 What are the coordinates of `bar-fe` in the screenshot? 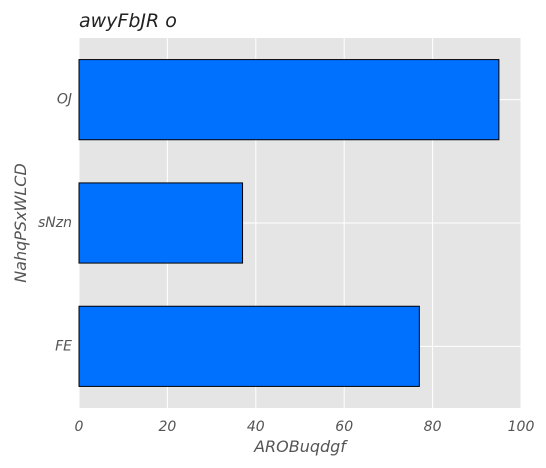 It's located at (249, 346).